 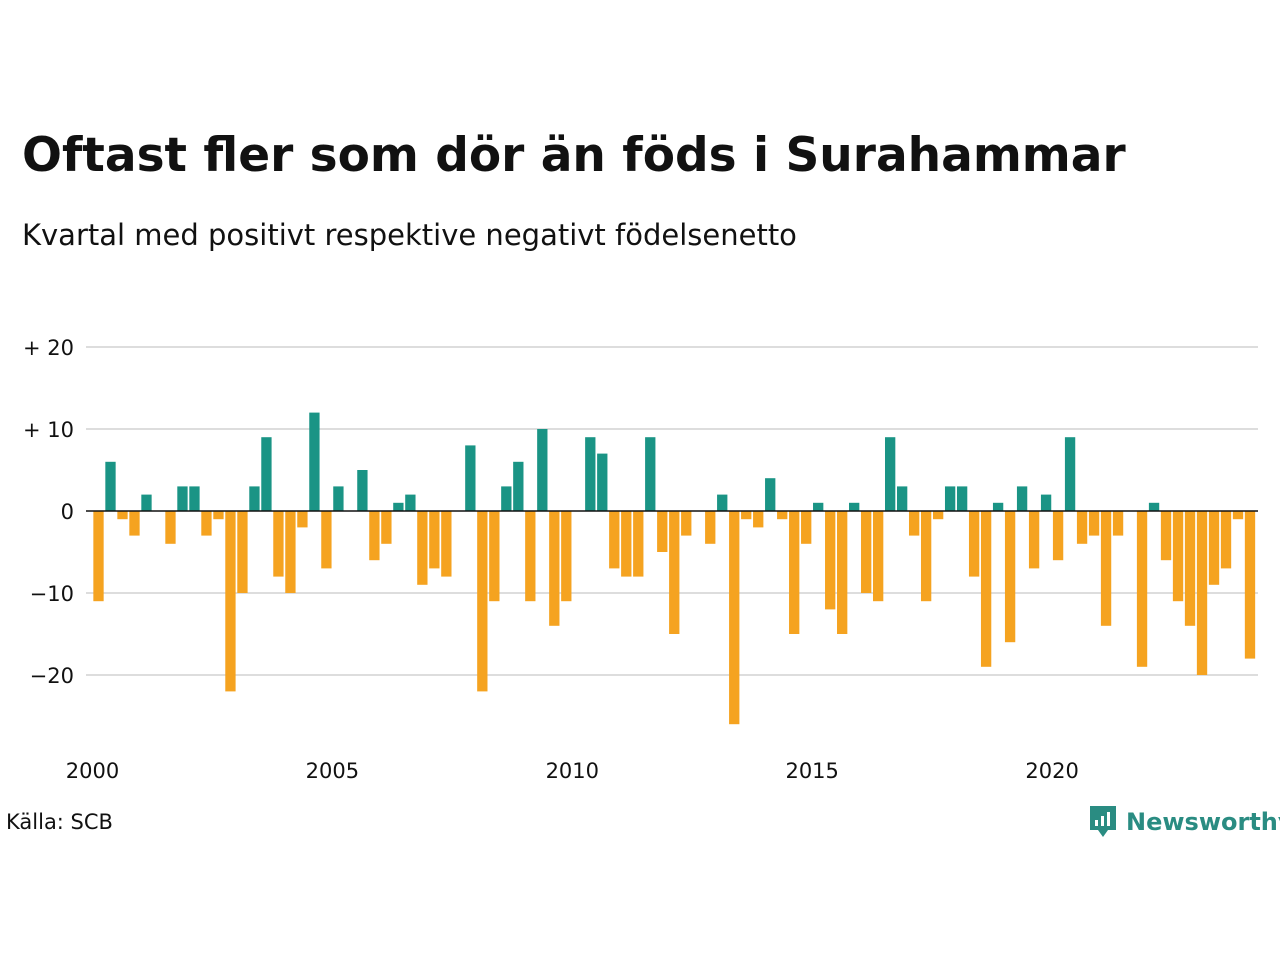 What do you see at coordinates (842, 572) in the screenshot?
I see `bar-2015-q3` at bounding box center [842, 572].